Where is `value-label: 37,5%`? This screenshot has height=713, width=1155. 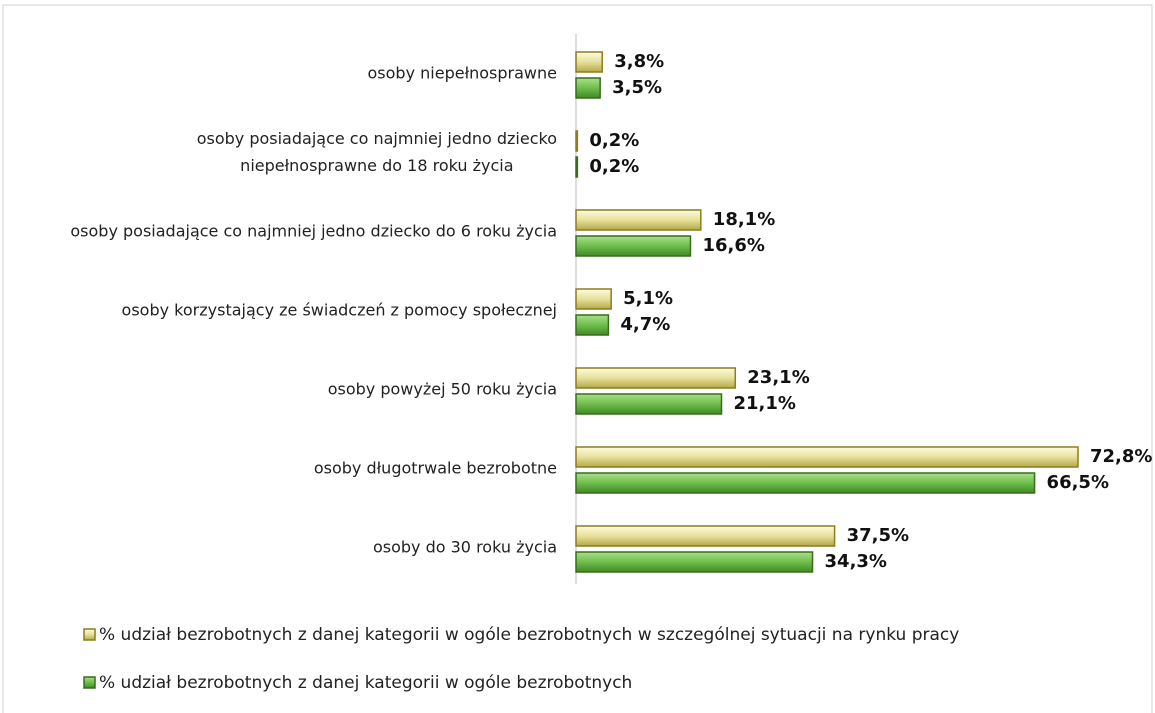 value-label: 37,5% is located at coordinates (878, 535).